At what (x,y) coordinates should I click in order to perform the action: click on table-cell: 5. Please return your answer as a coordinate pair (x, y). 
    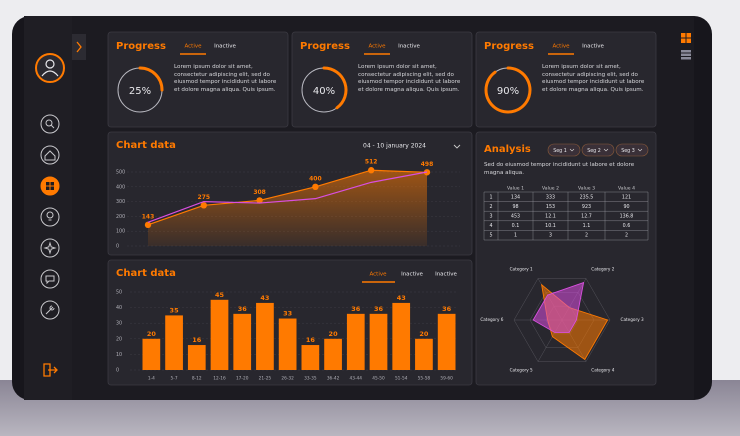
    Looking at the image, I should click on (490, 236).